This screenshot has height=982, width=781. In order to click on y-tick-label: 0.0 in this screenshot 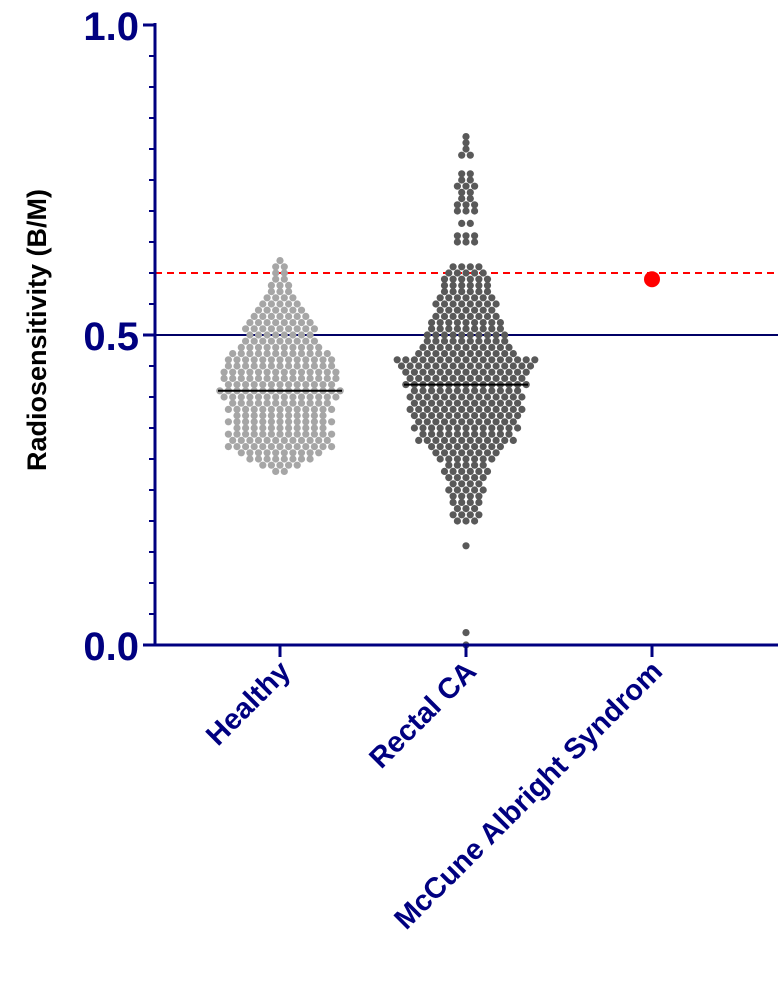, I will do `click(111, 647)`.